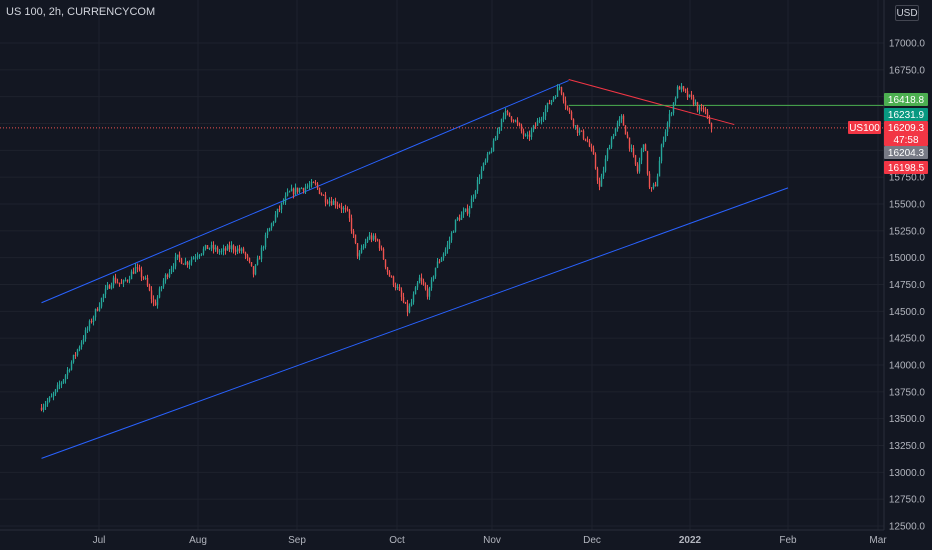 The image size is (932, 550). I want to click on currency-button: USD, so click(907, 13).